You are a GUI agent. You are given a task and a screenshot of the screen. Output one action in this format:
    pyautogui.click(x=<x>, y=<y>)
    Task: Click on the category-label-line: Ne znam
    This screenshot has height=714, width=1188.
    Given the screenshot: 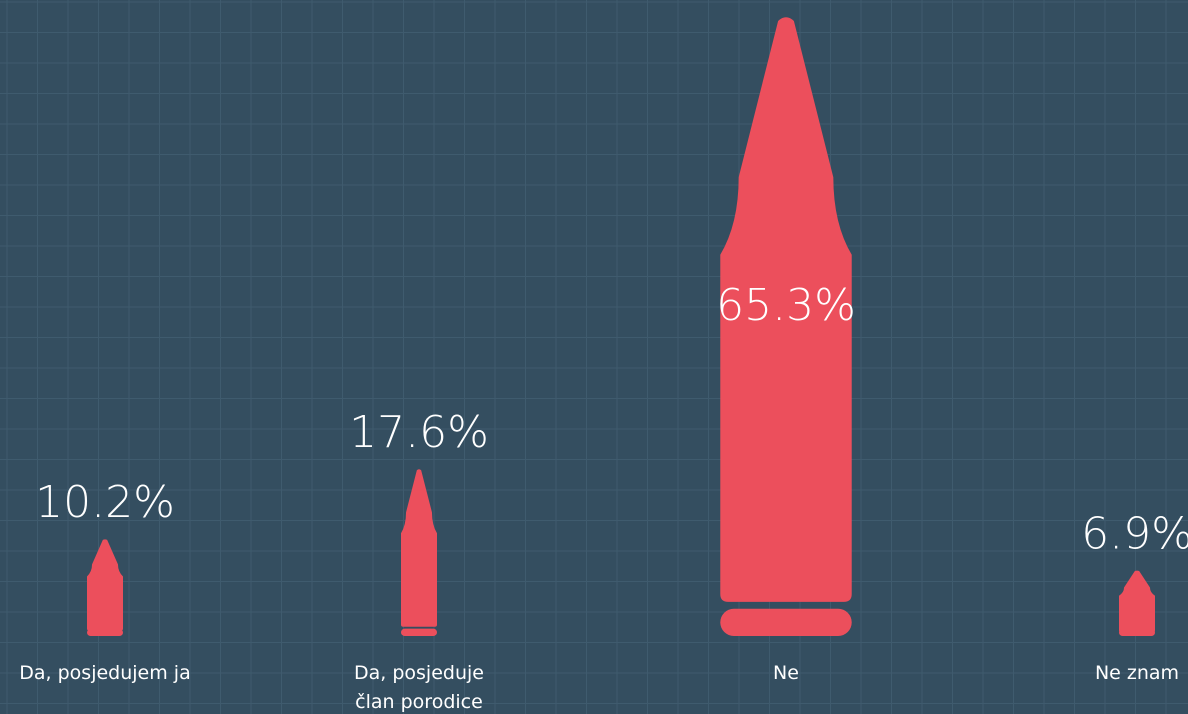 What is the action you would take?
    pyautogui.click(x=1137, y=673)
    